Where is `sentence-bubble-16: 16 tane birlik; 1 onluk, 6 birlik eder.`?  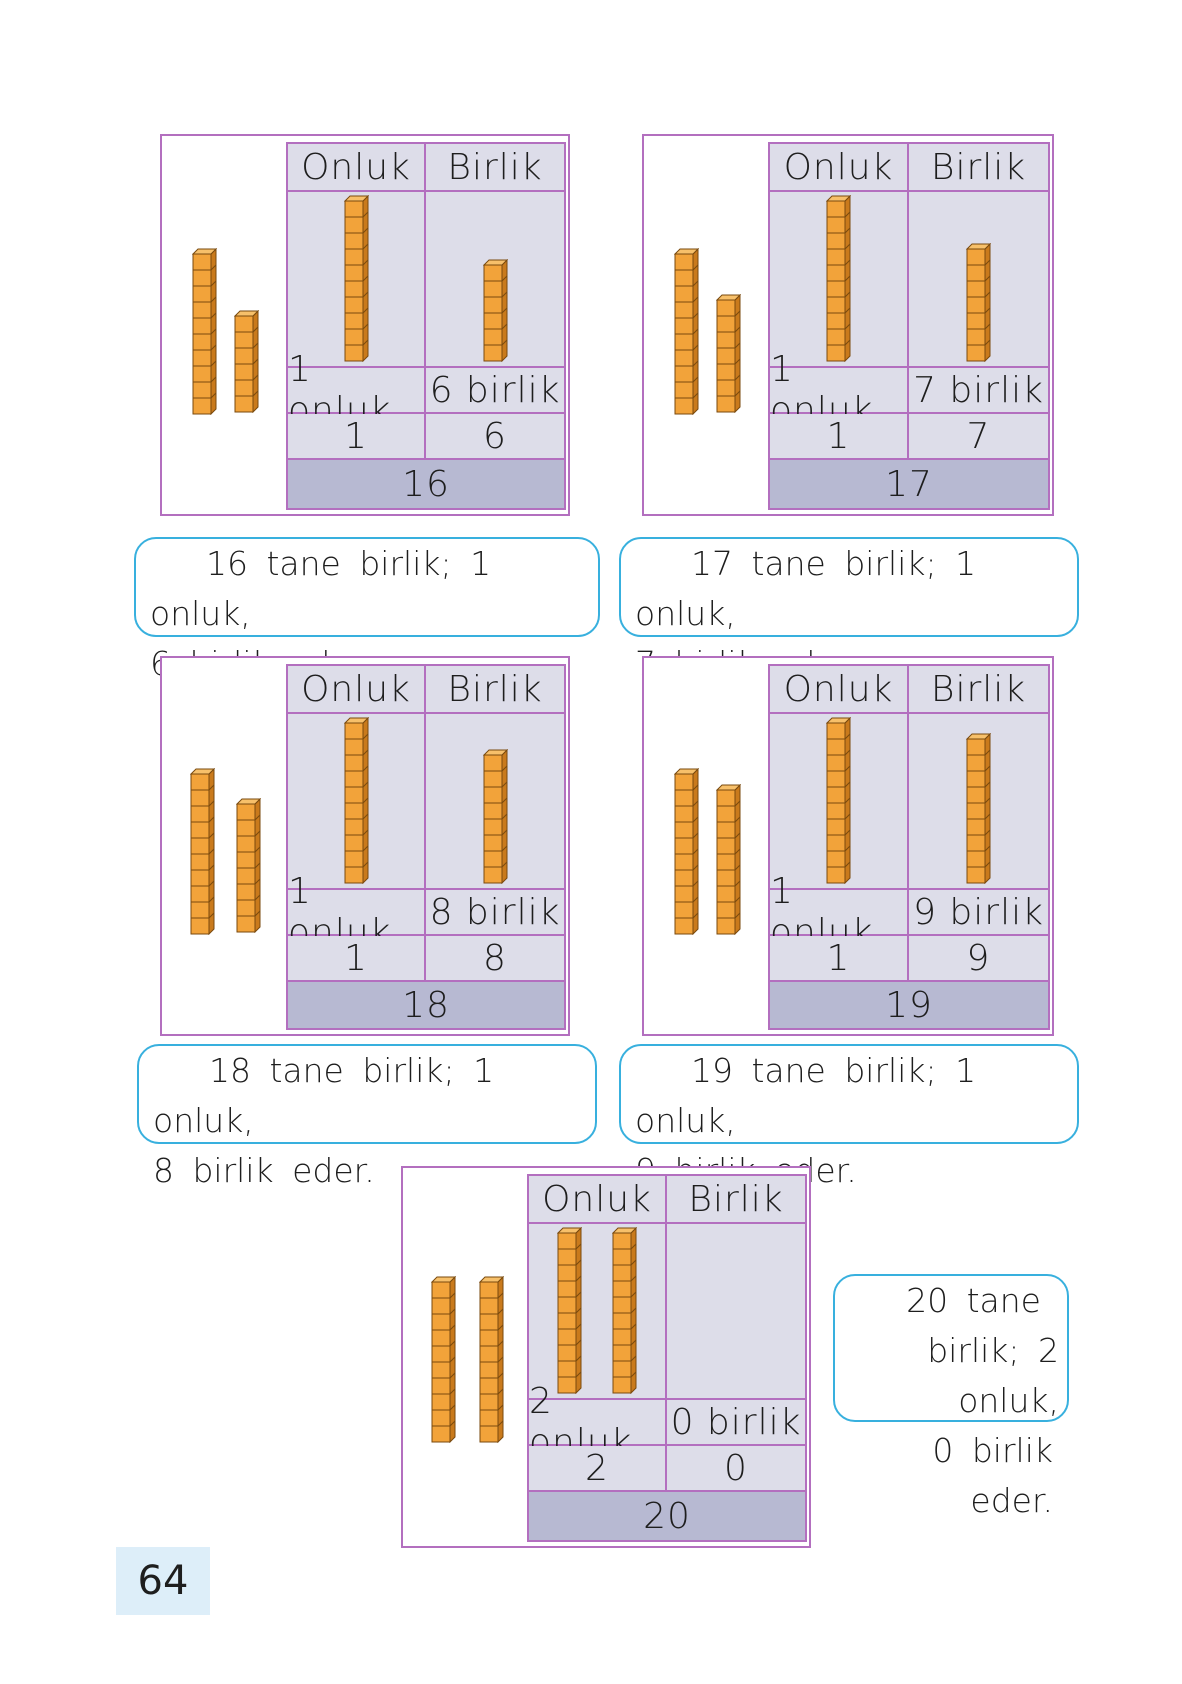 sentence-bubble-16: 16 tane birlik; 1 onluk, 6 birlik eder. is located at coordinates (367, 610).